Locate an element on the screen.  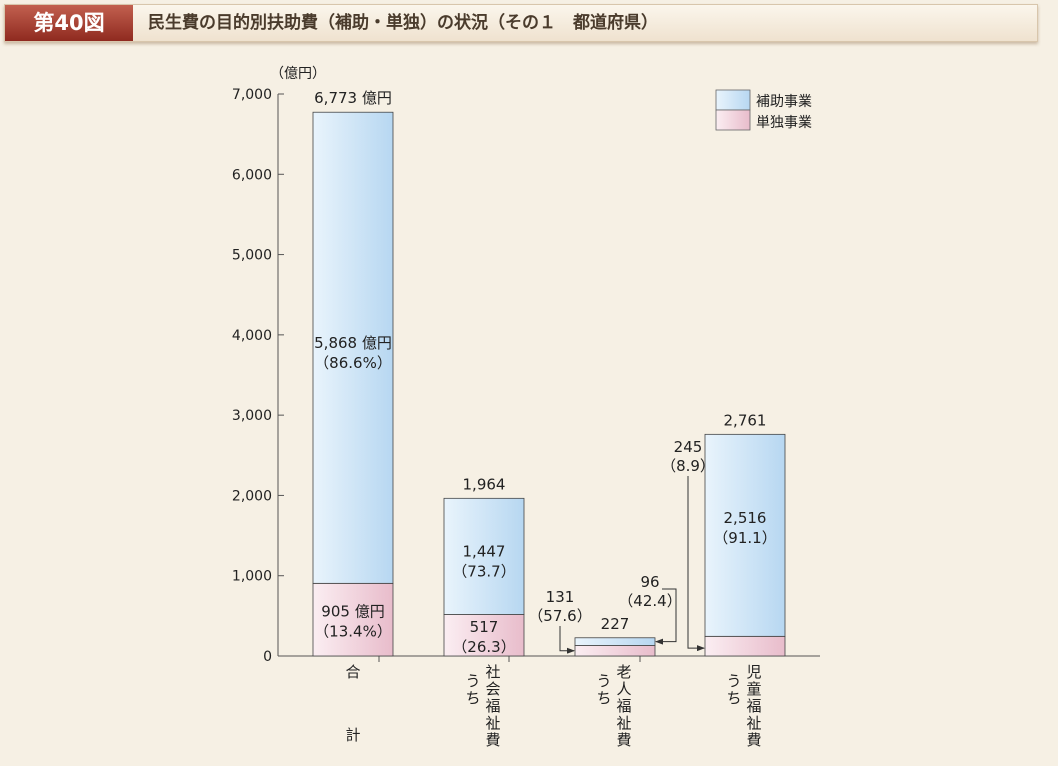
legend-label-subsidized: 補助事業 is located at coordinates (784, 102).